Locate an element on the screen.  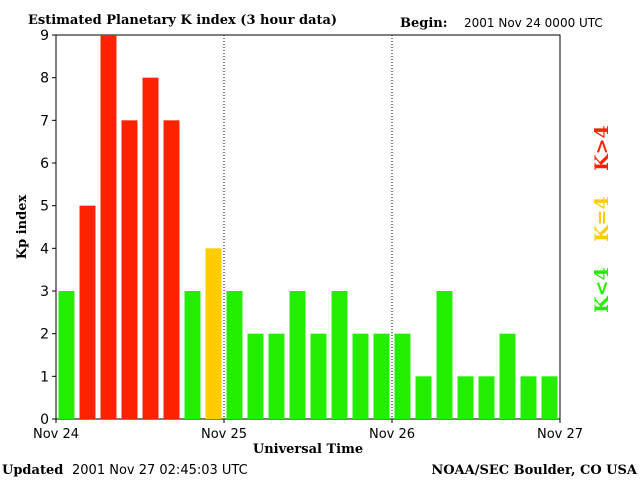
begin-value: 2001 Nov 24 0000 UTC is located at coordinates (533, 23).